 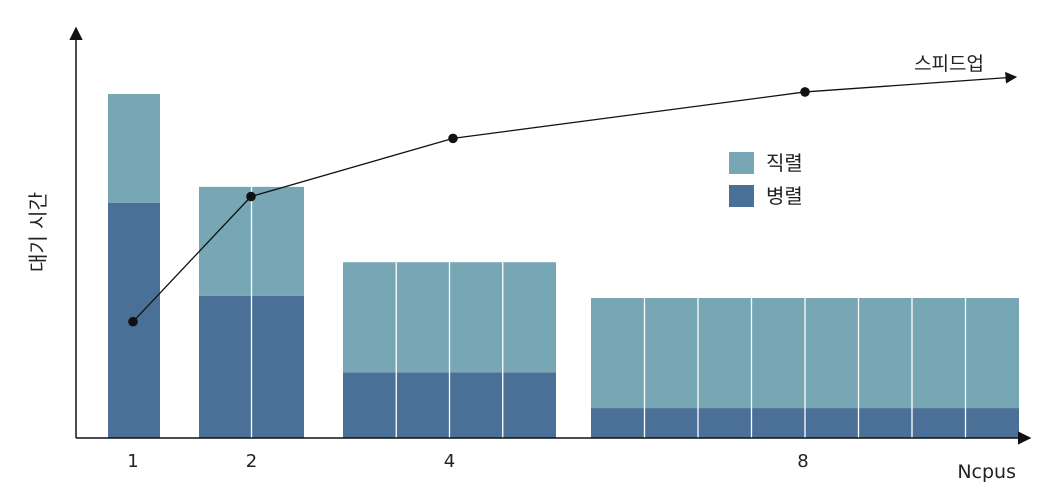 I want to click on x-tick-label-8: 8, so click(x=802, y=461).